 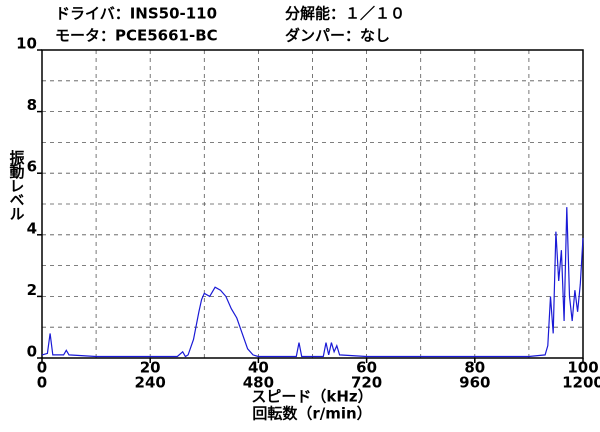 I want to click on x2-tick-label: 960, so click(x=474, y=383).